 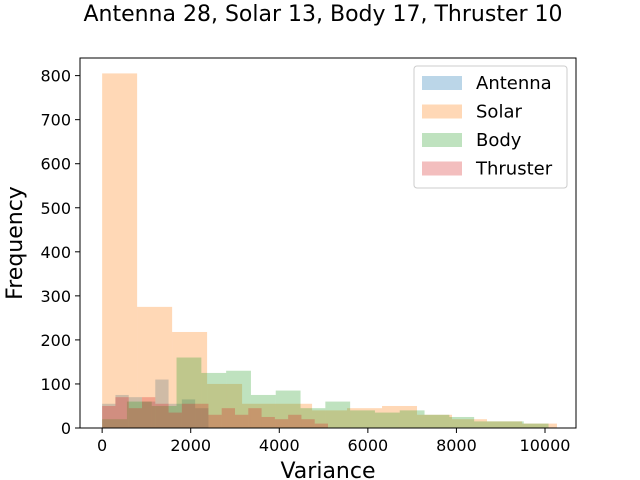 I want to click on legend-label-antenna: Antenna, so click(x=514, y=83).